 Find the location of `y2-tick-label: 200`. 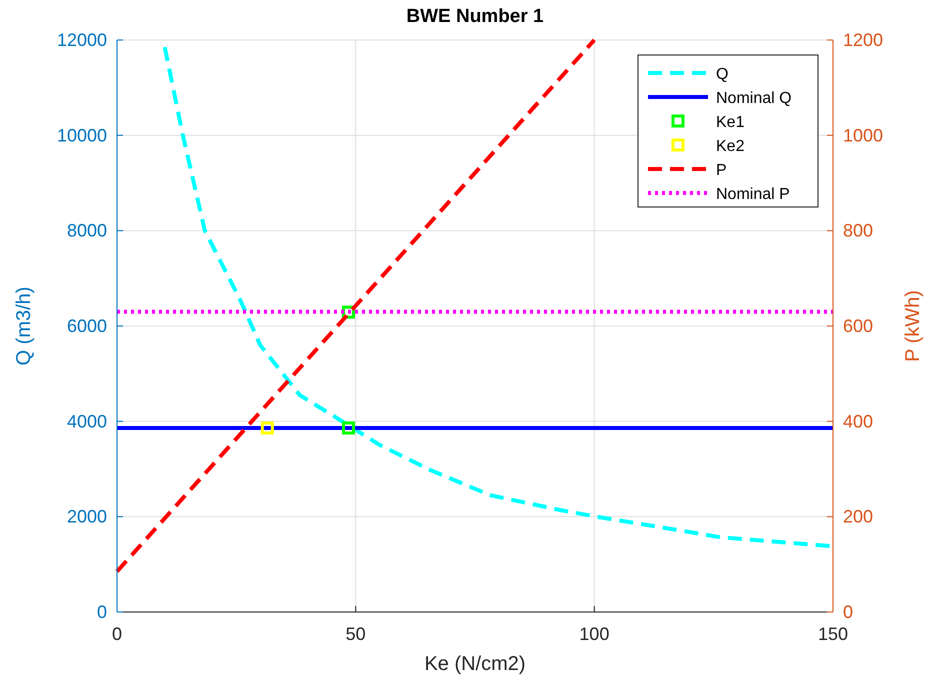

y2-tick-label: 200 is located at coordinates (858, 516).